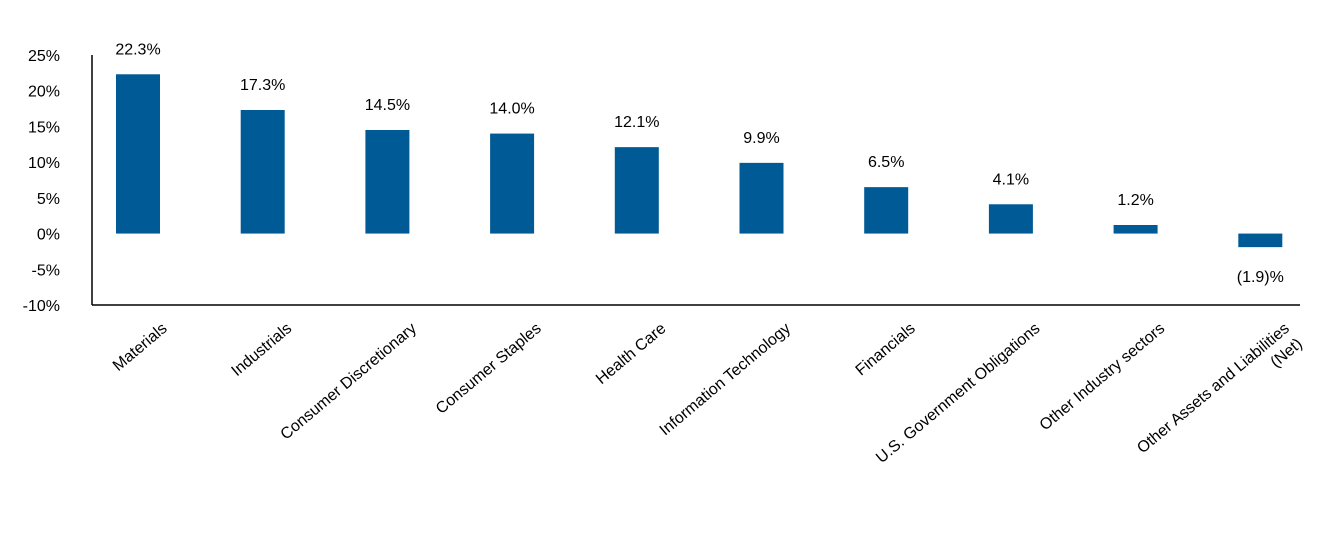 This screenshot has height=545, width=1320. I want to click on data-label: 14.5%, so click(387, 105).